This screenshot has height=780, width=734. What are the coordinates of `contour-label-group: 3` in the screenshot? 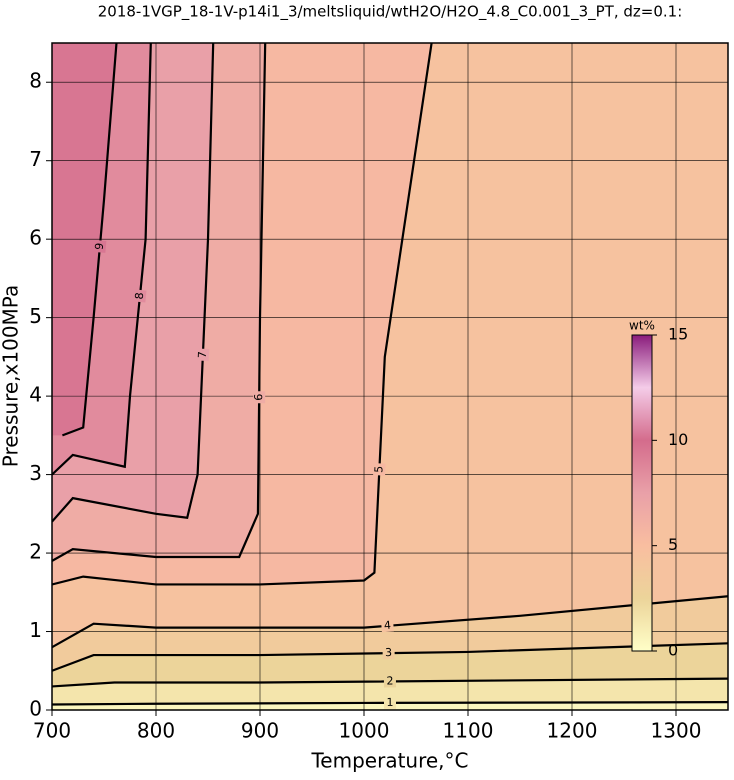 It's located at (388, 653).